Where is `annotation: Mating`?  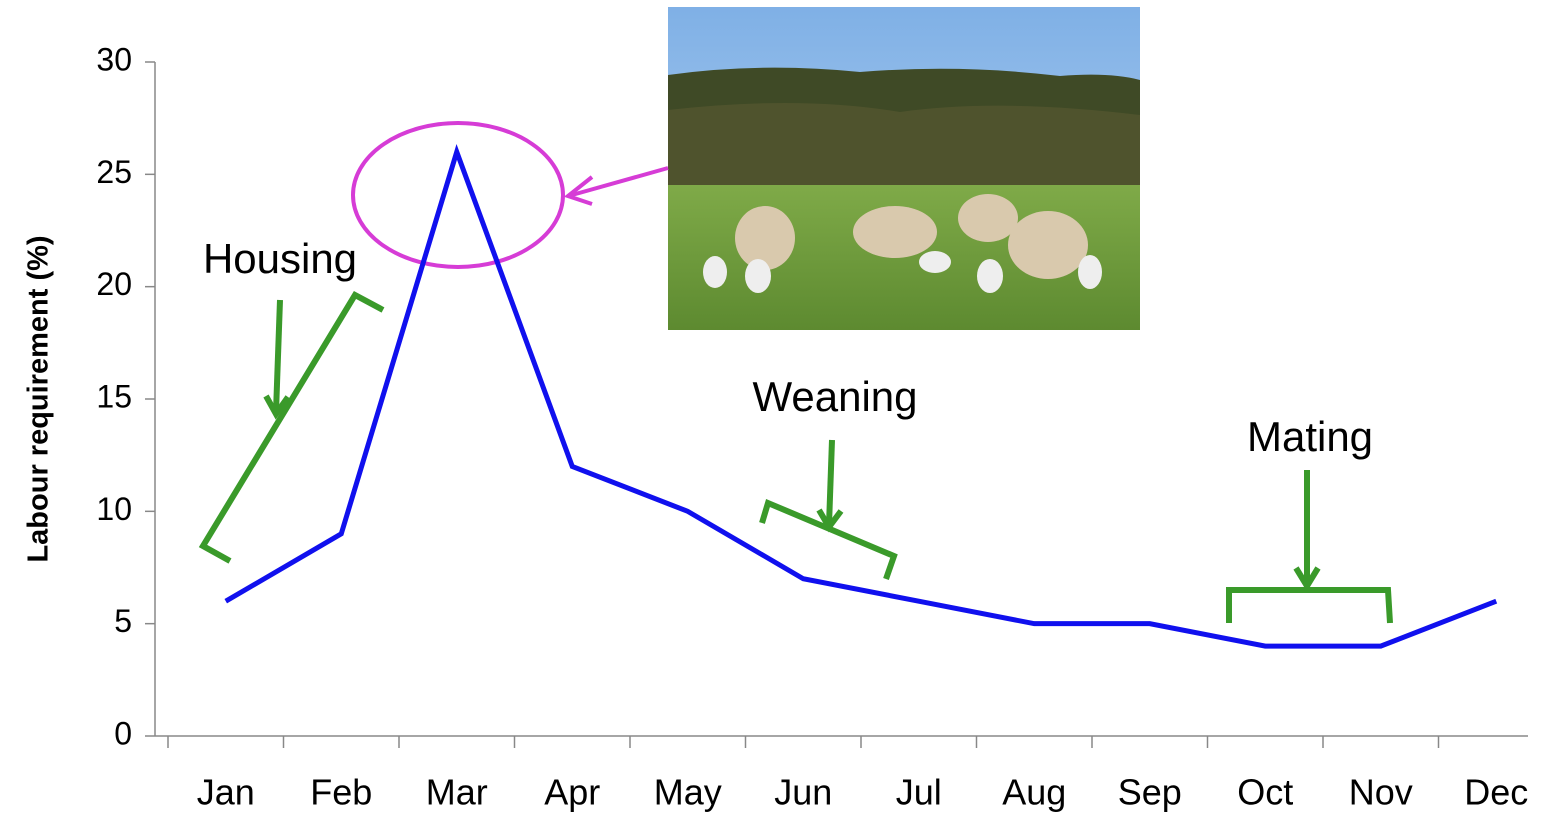 annotation: Mating is located at coordinates (1310, 436).